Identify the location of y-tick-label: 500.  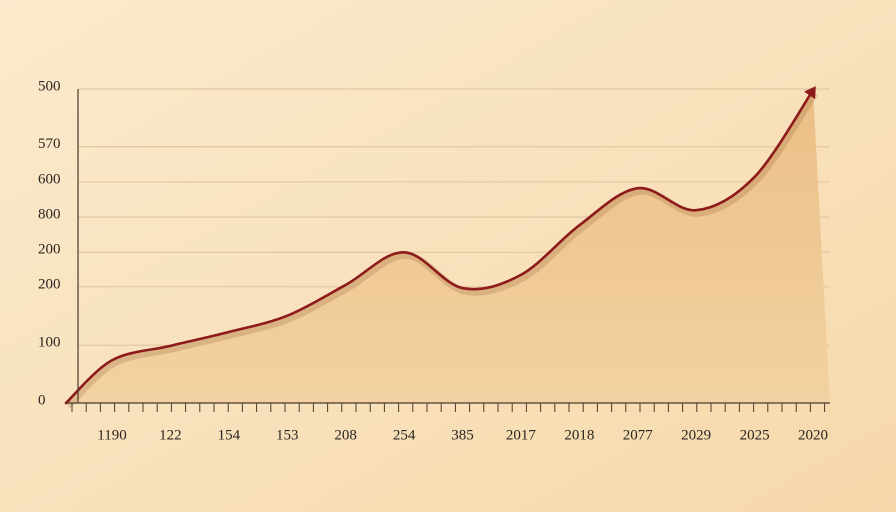
(49, 86).